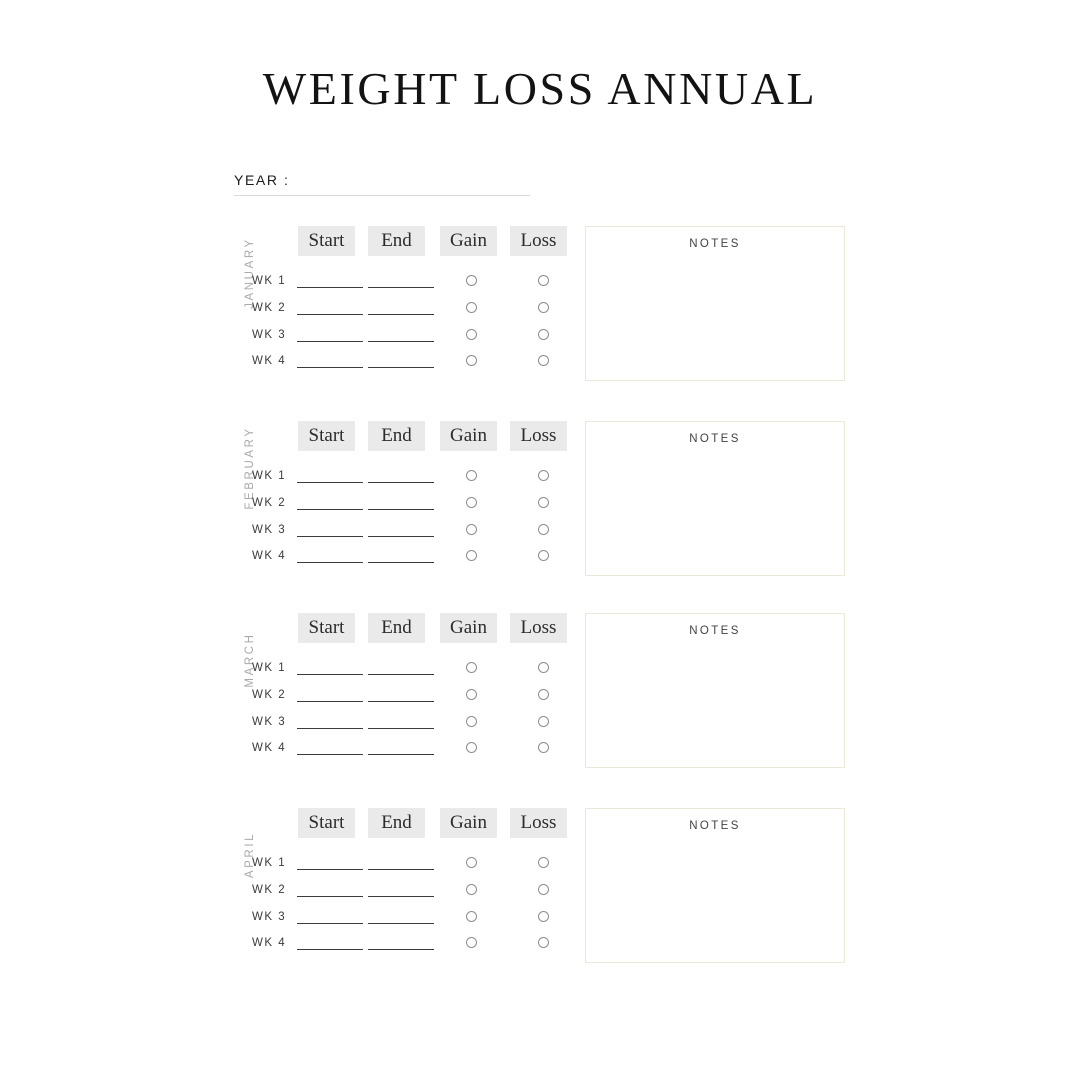 The width and height of the screenshot is (1080, 1080). I want to click on week-row: WK 1, so click(398, 674).